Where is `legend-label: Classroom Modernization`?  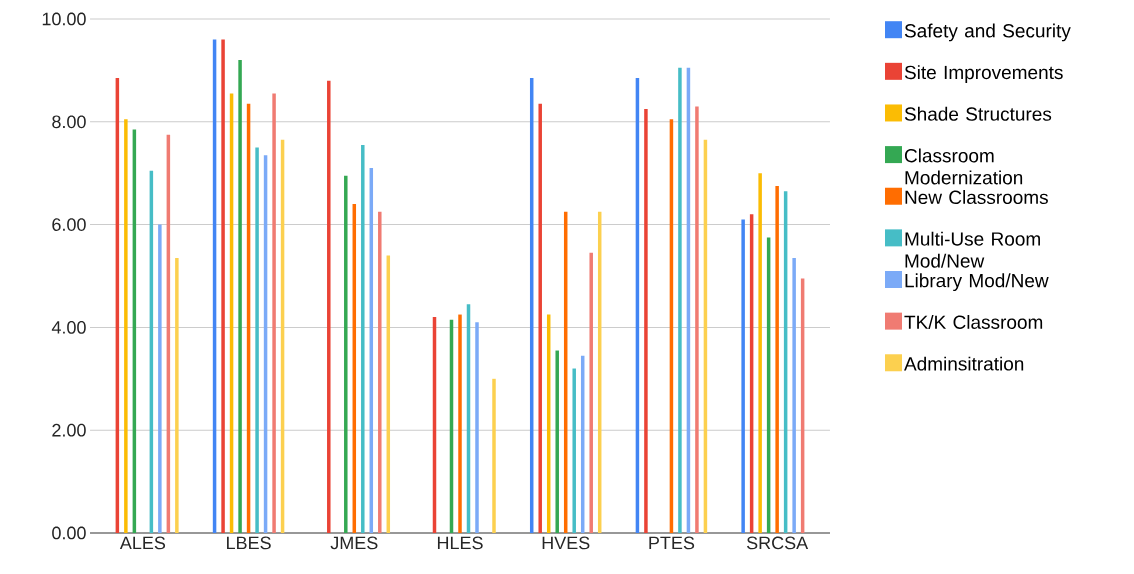
legend-label: Classroom Modernization is located at coordinates (963, 166).